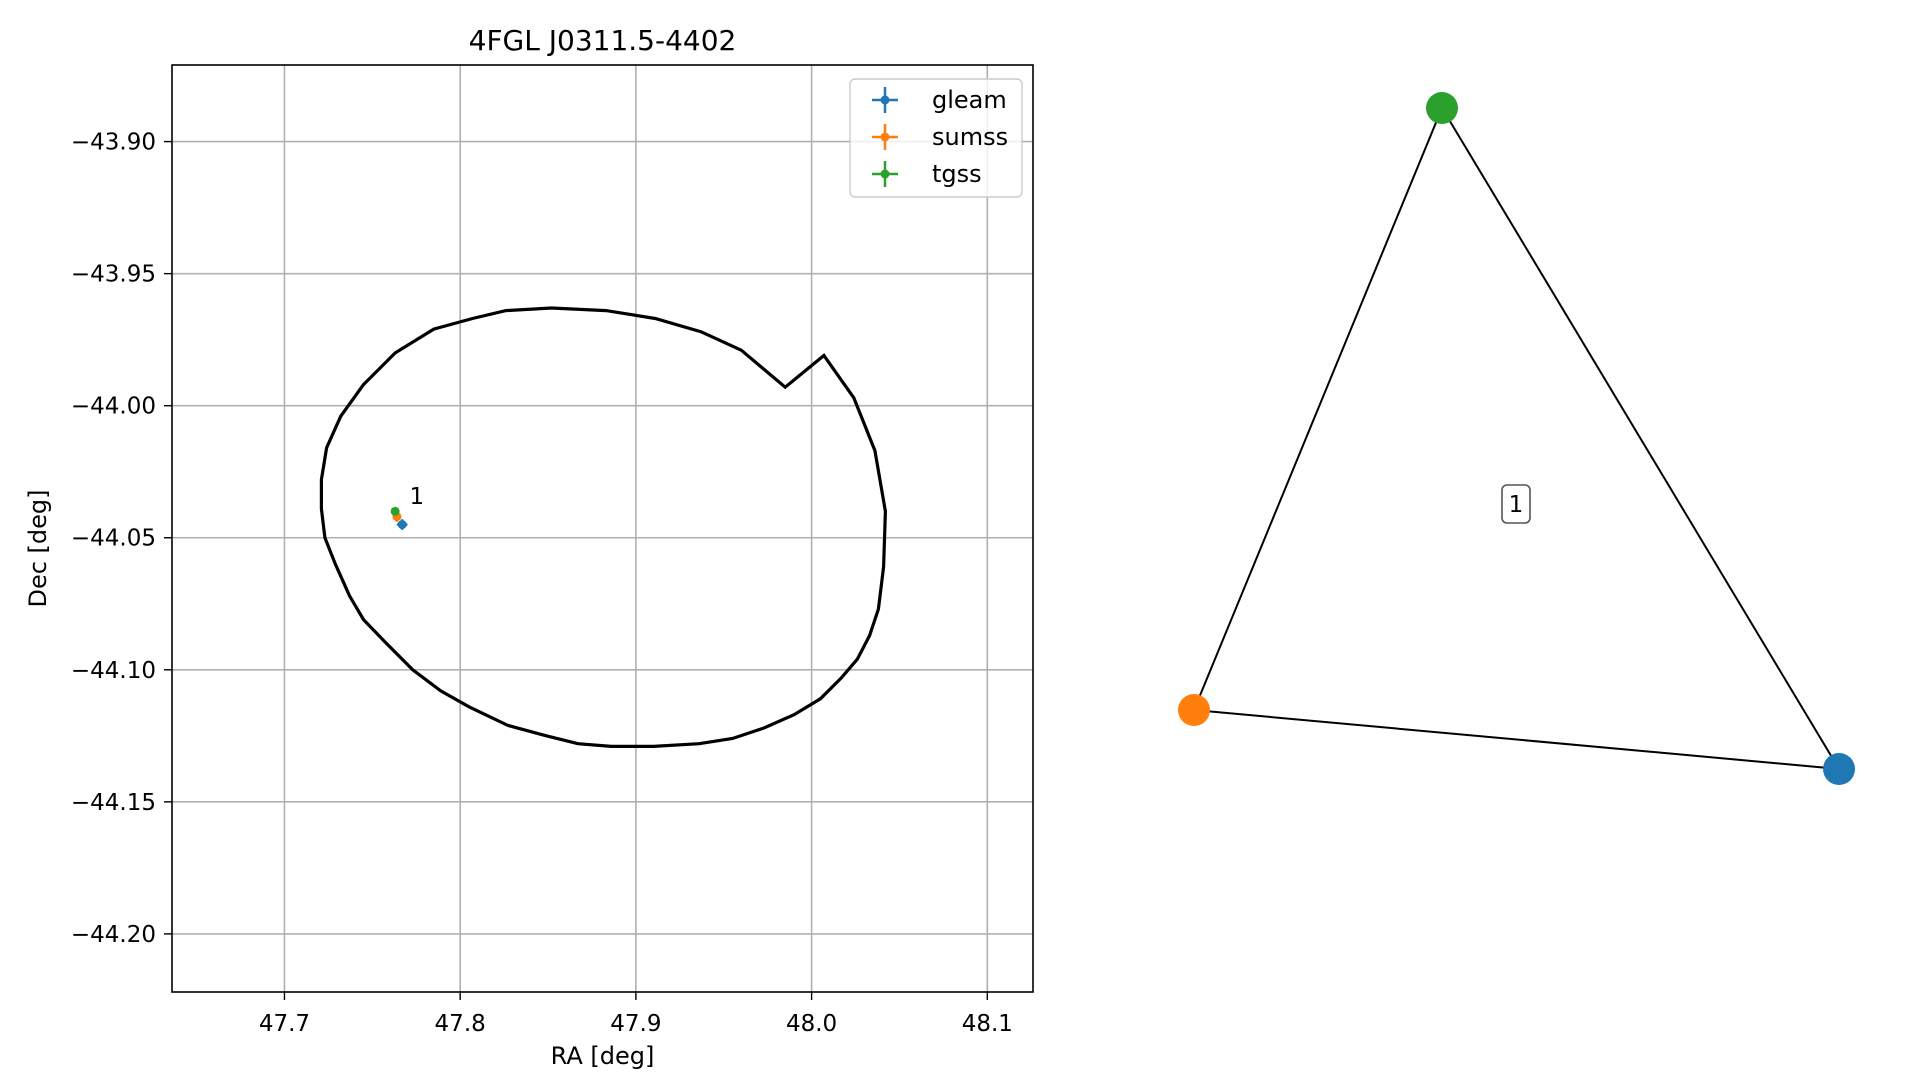 The height and width of the screenshot is (1080, 1919). Describe the element at coordinates (1442, 108) in the screenshot. I see `graph-node-tgss` at that location.